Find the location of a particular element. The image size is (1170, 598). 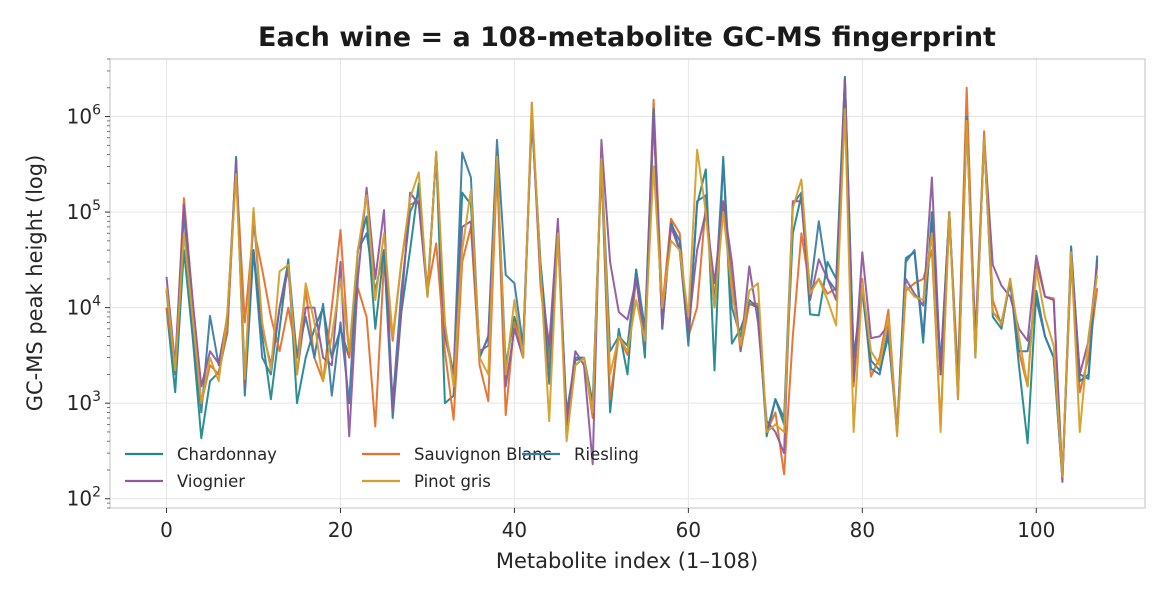

x-tick-label: 20 is located at coordinates (340, 530).